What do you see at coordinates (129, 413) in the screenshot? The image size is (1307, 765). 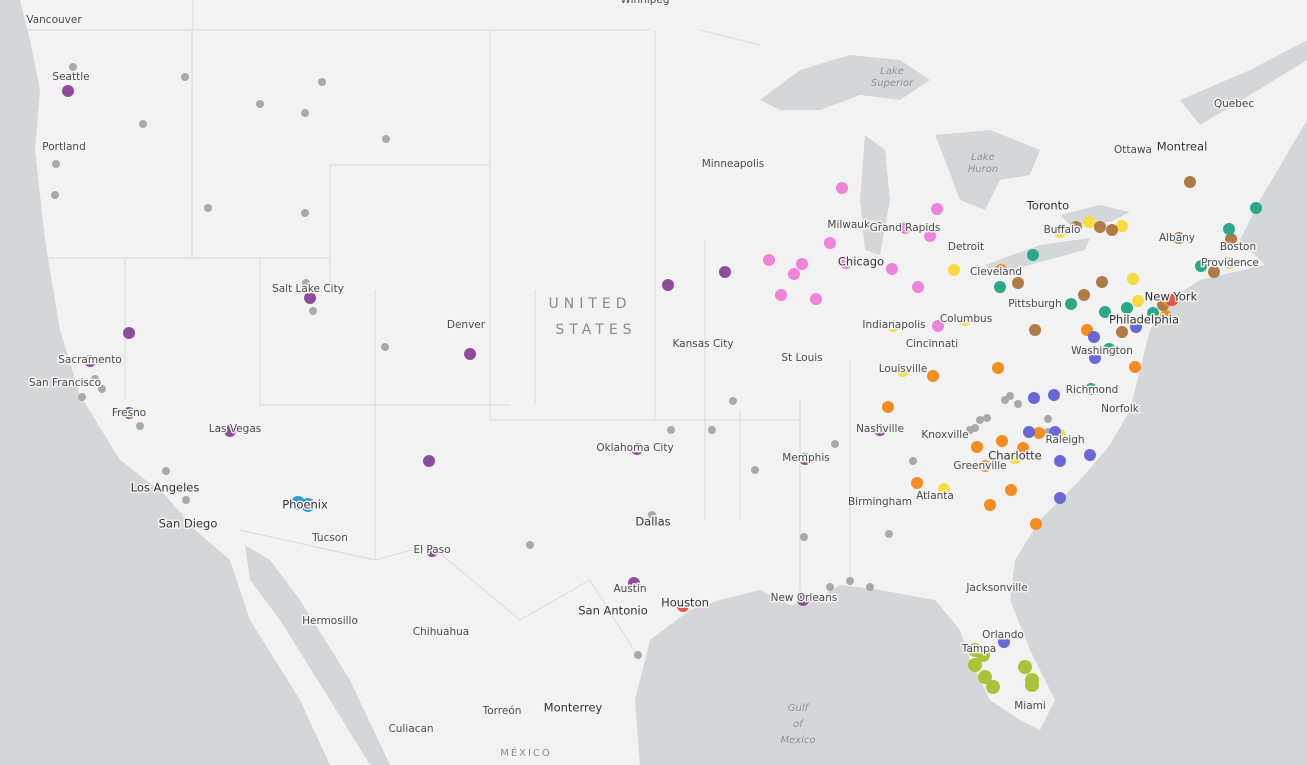 I see `city-label: Fresno` at bounding box center [129, 413].